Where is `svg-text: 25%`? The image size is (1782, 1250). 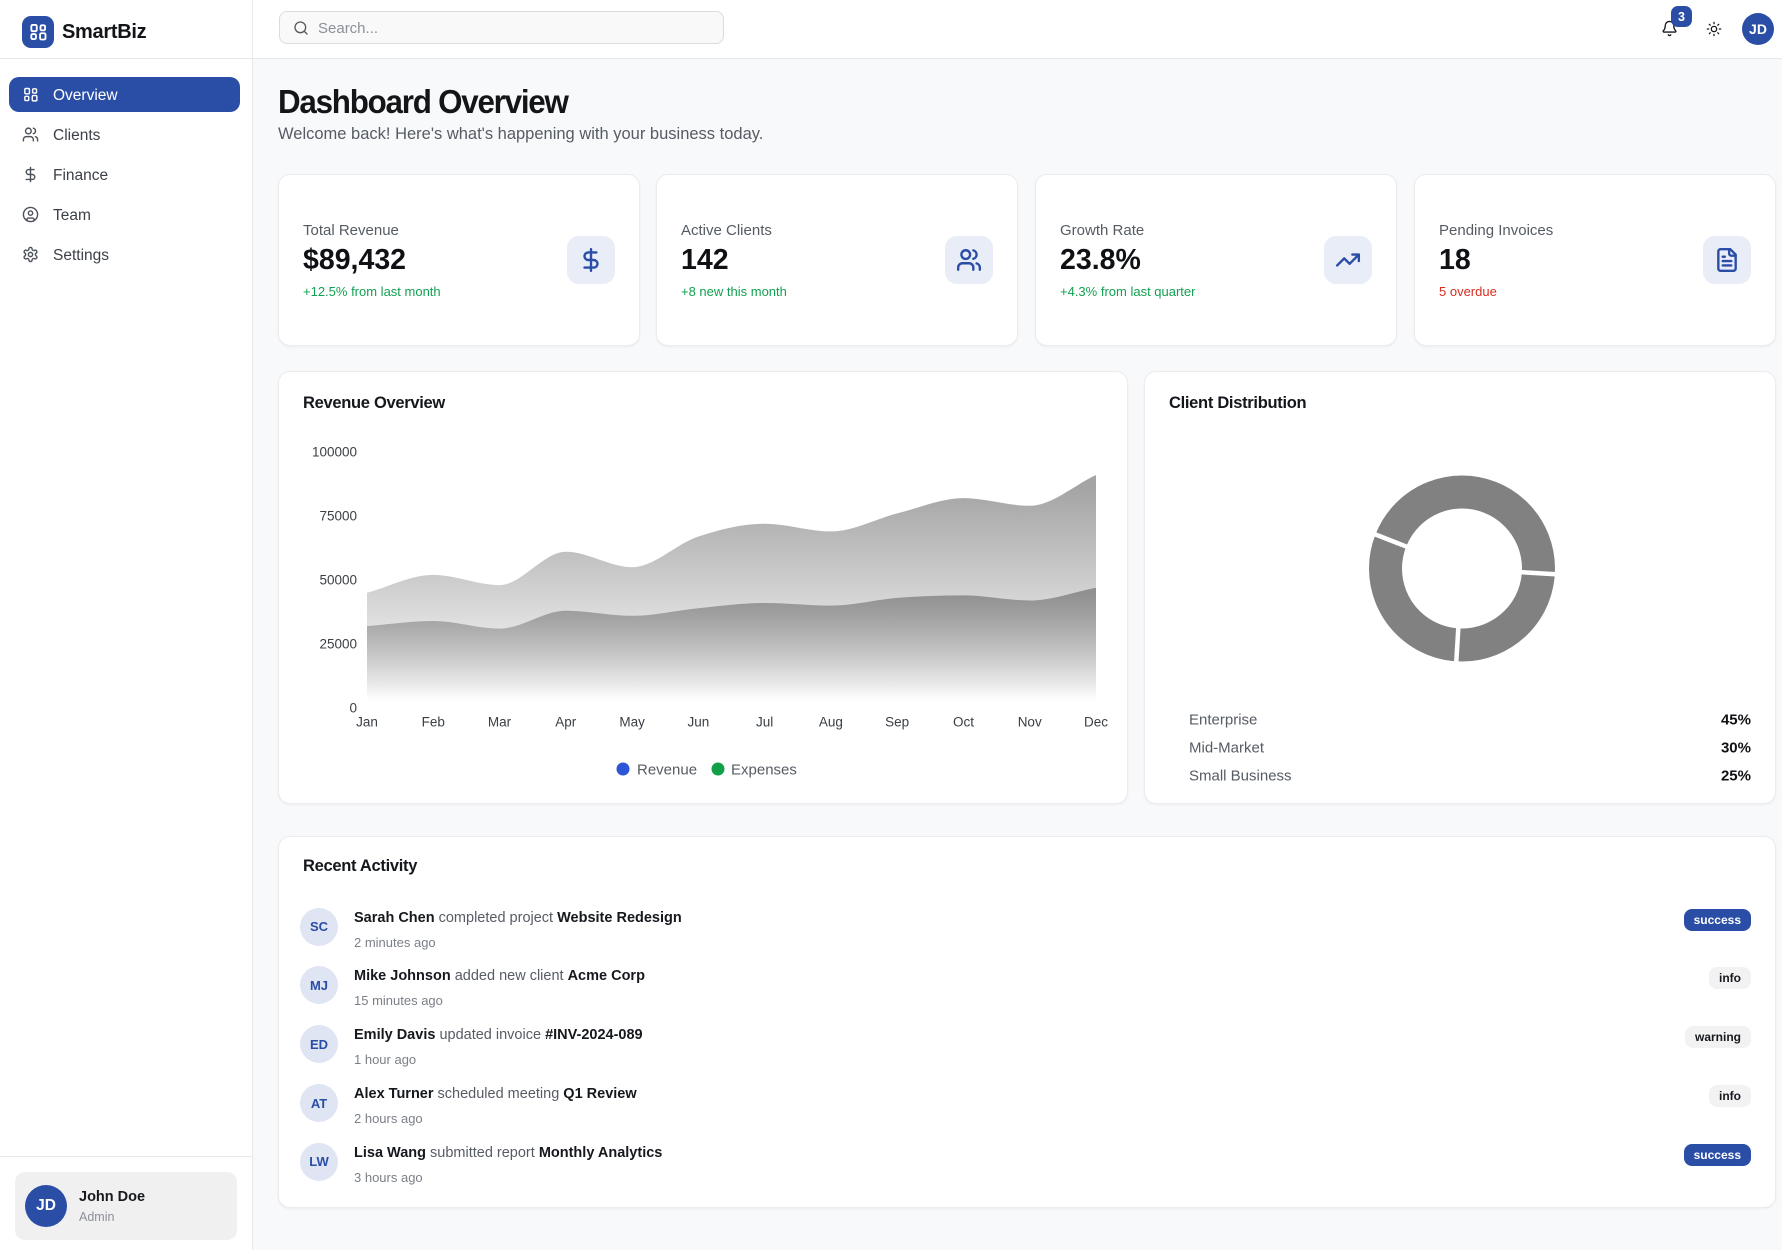 svg-text: 25% is located at coordinates (1736, 776).